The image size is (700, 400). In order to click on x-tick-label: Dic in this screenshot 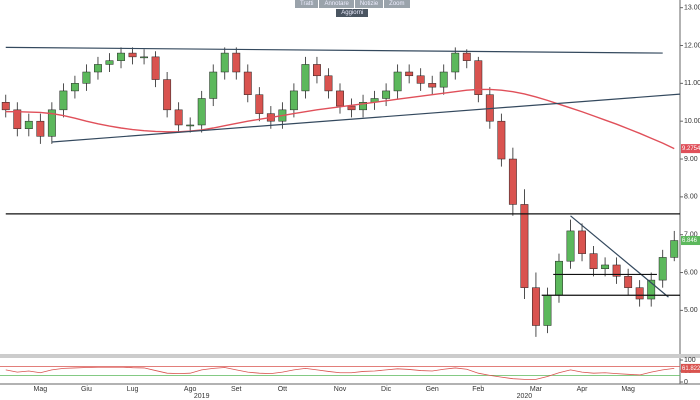, I will do `click(386, 389)`.